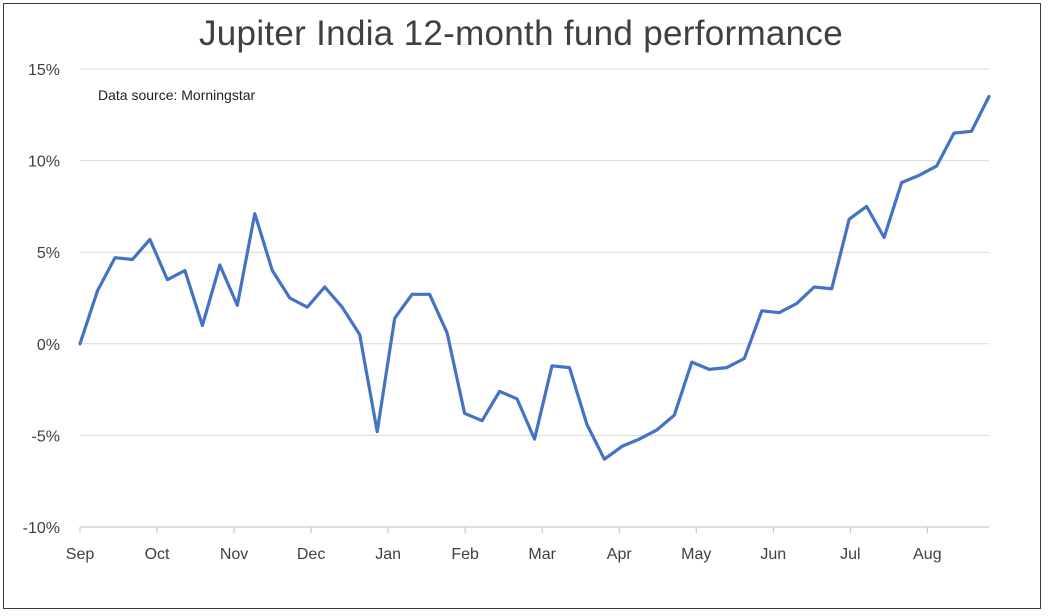  What do you see at coordinates (44, 162) in the screenshot?
I see `y-tick-label: 10%` at bounding box center [44, 162].